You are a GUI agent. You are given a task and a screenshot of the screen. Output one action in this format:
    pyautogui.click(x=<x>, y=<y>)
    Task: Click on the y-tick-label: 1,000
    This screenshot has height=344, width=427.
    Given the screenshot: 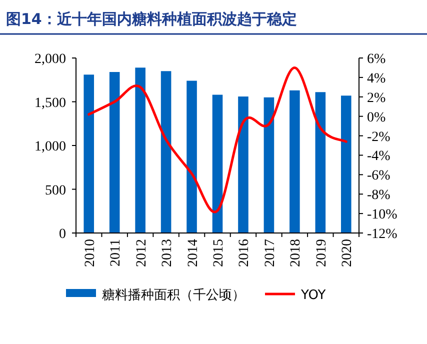 What is the action you would take?
    pyautogui.click(x=50, y=147)
    